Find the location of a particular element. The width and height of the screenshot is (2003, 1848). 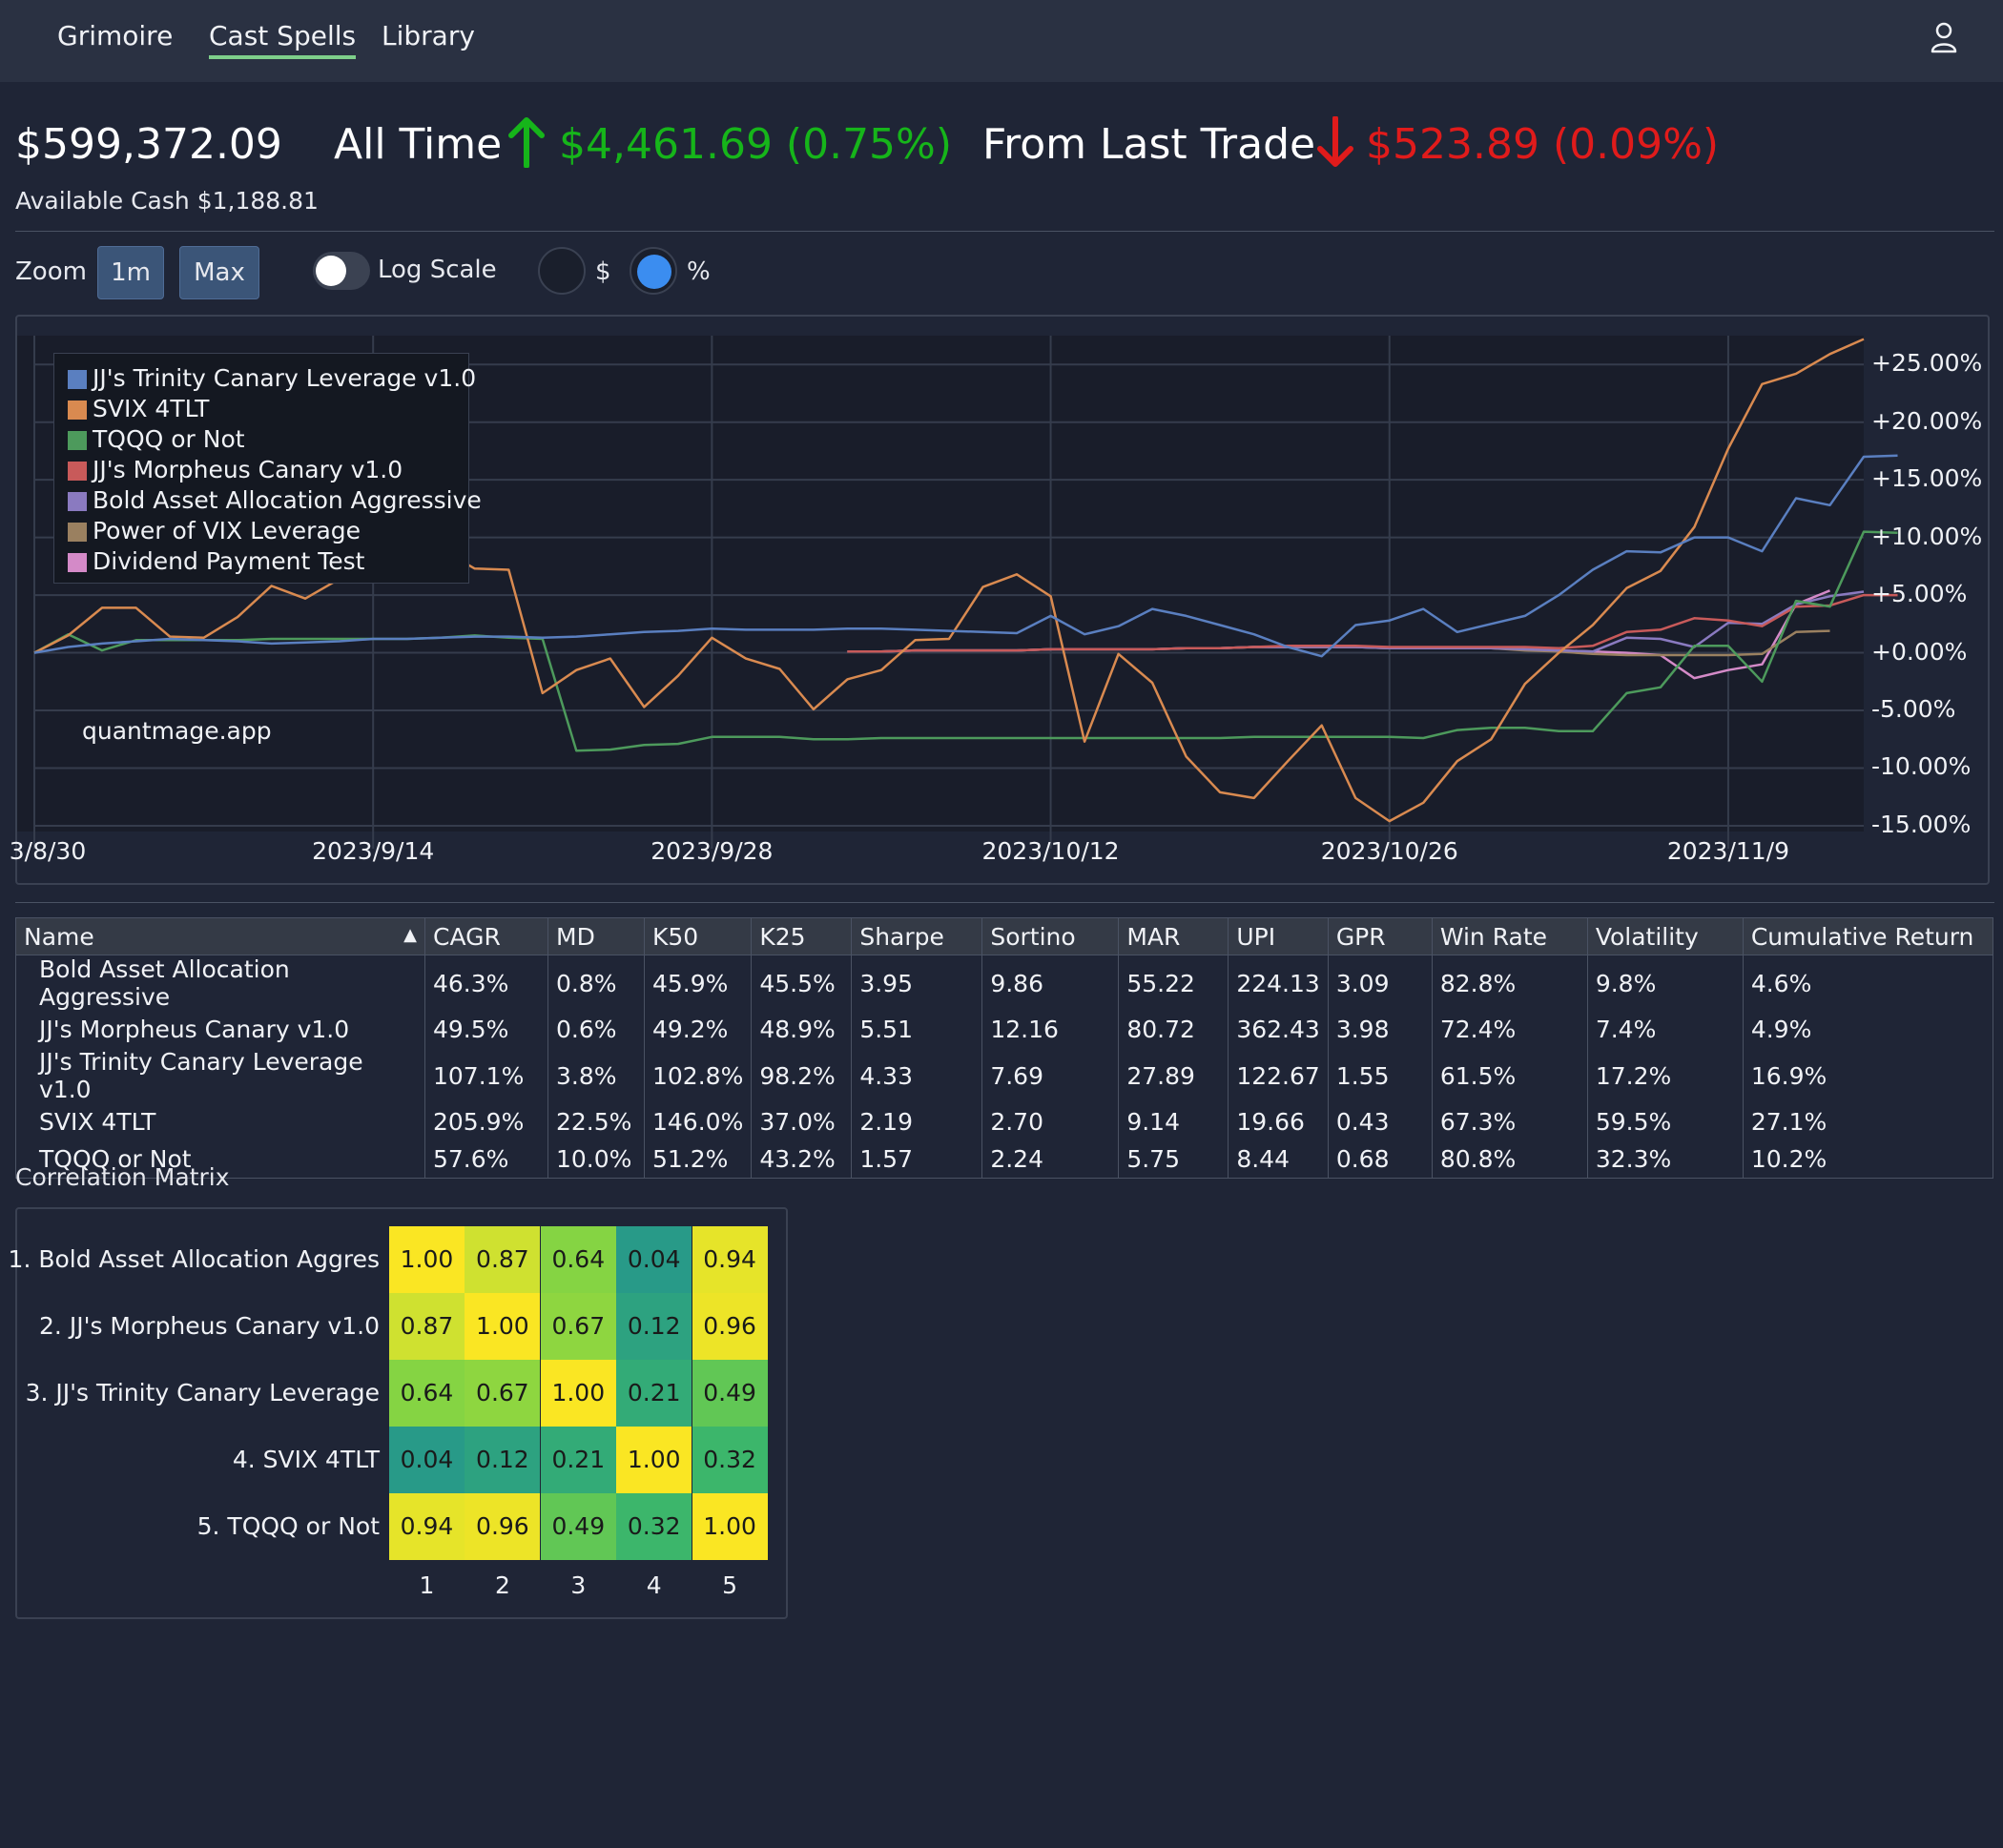

radio-selected-dot is located at coordinates (654, 272).